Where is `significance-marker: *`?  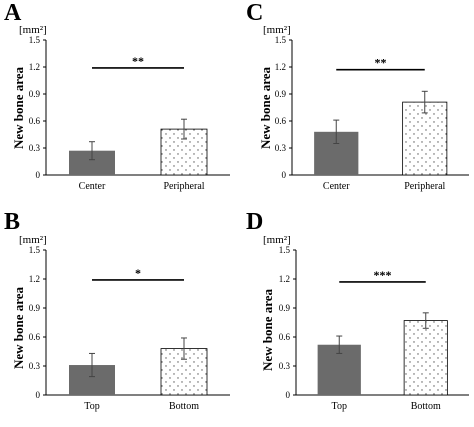
significance-marker: * is located at coordinates (138, 273).